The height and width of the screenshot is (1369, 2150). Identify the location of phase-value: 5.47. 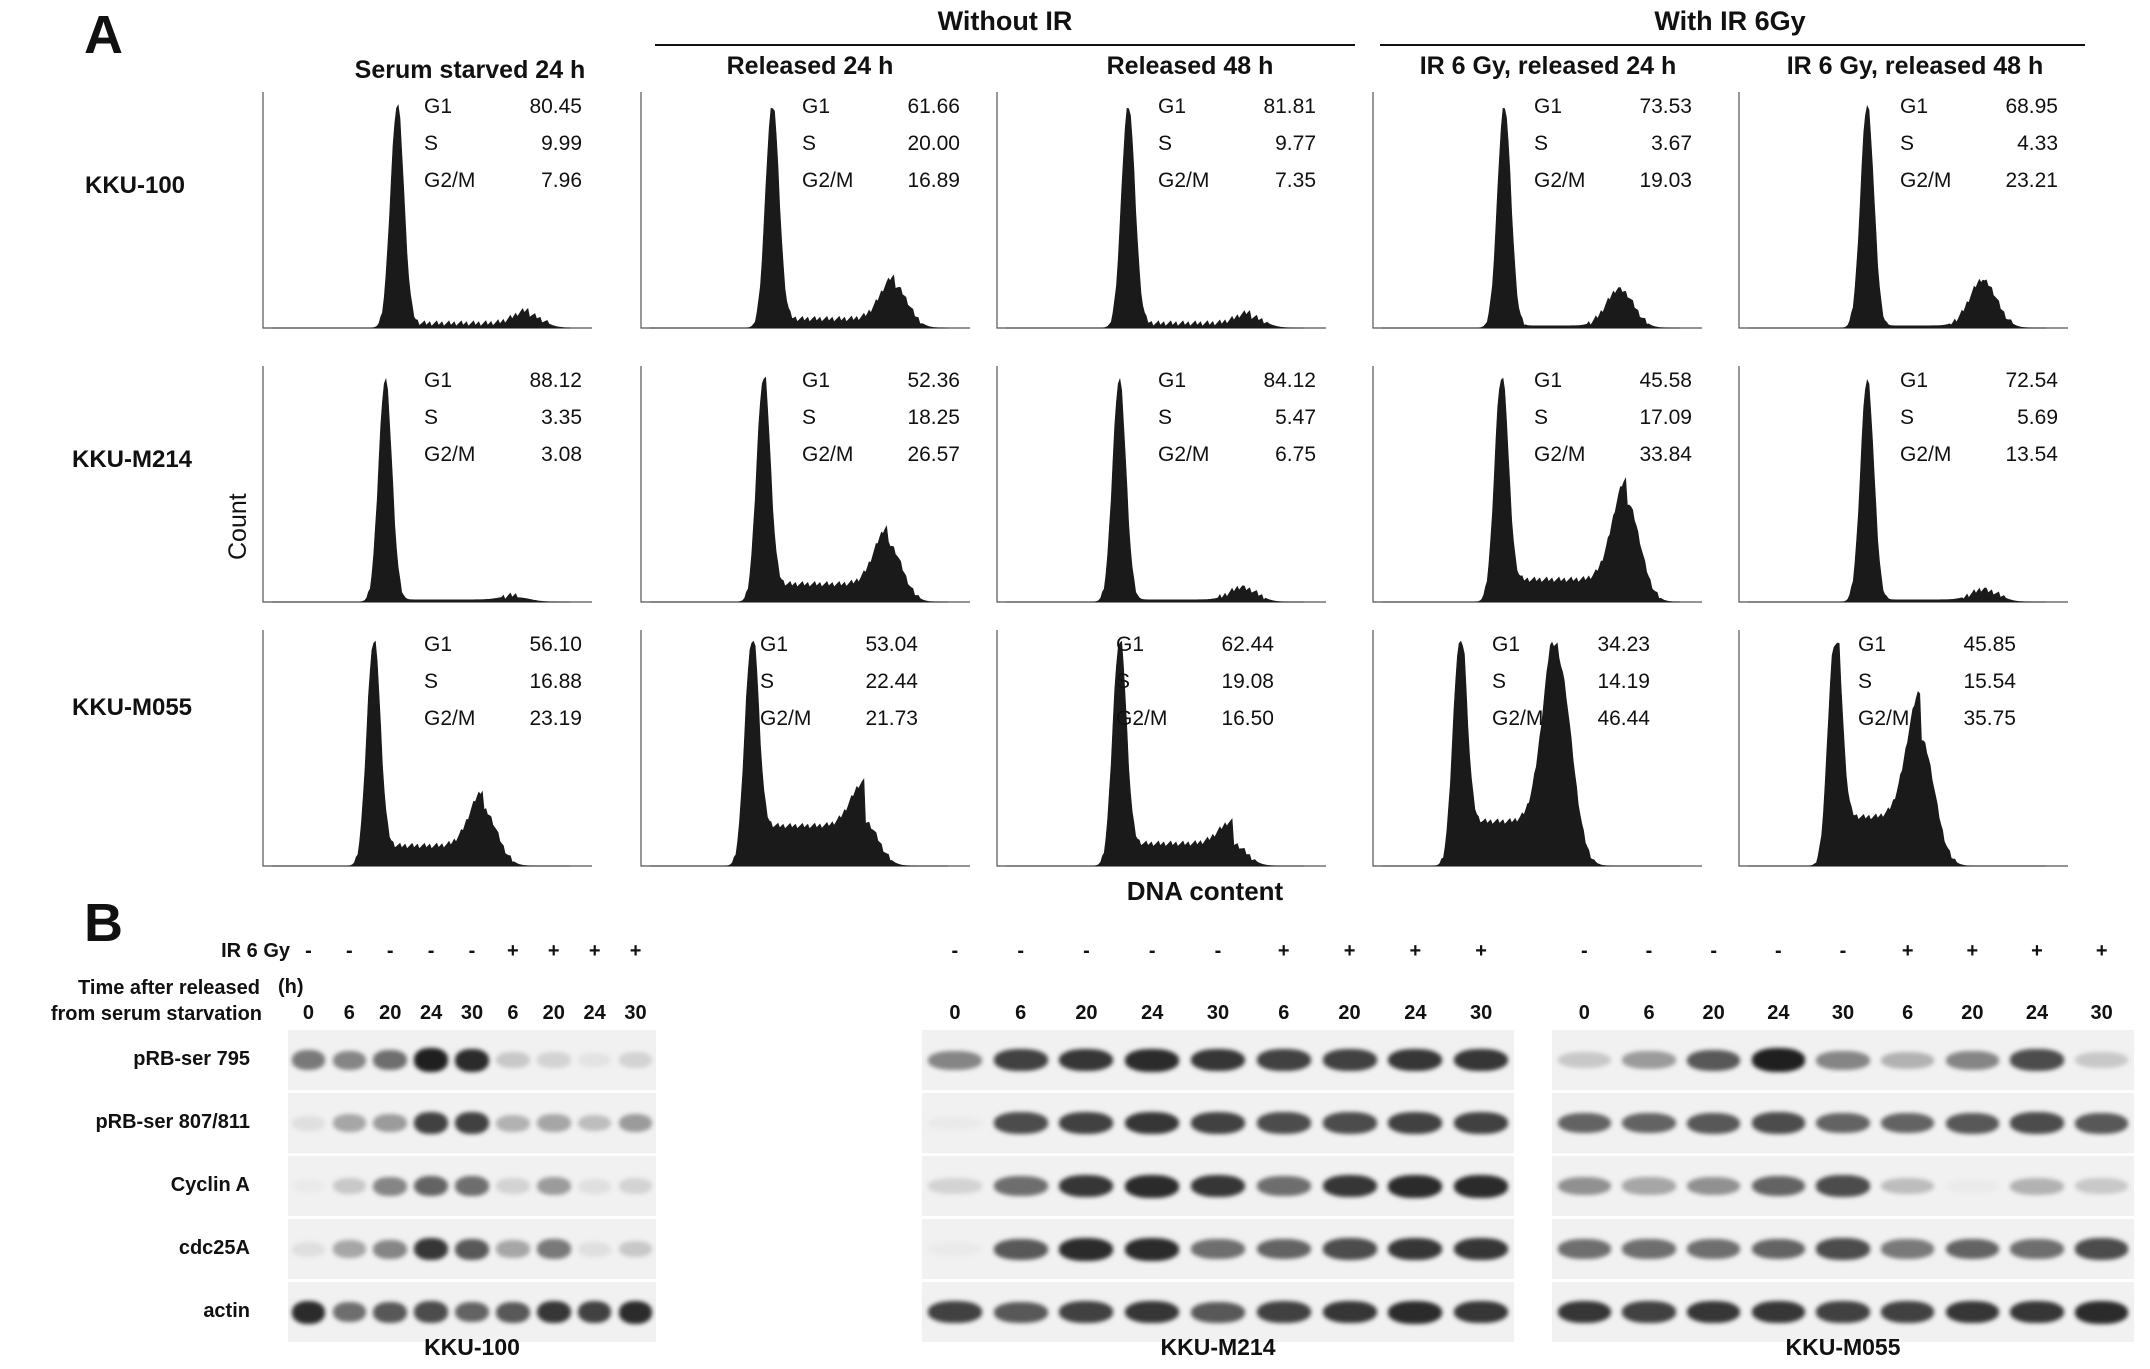
(1295, 417).